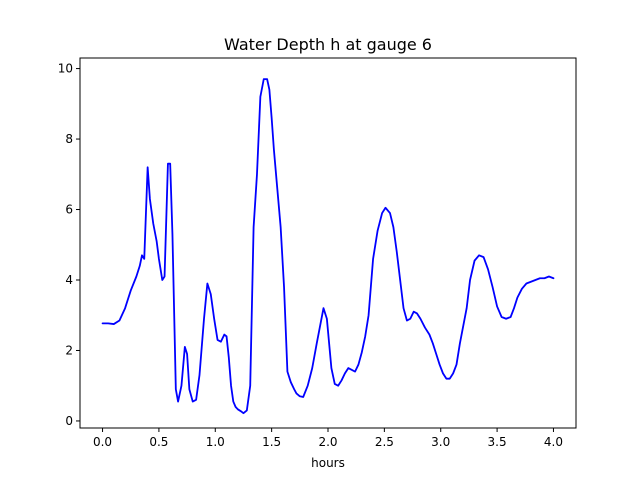 The width and height of the screenshot is (640, 480). I want to click on chart-title: Water Depth h at gauge 6, so click(328, 44).